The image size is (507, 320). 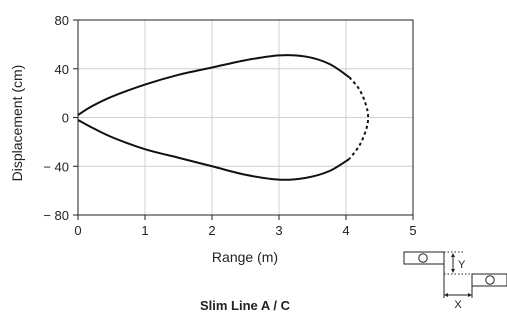 I want to click on chart-caption: Slim Line A / C, so click(x=245, y=305).